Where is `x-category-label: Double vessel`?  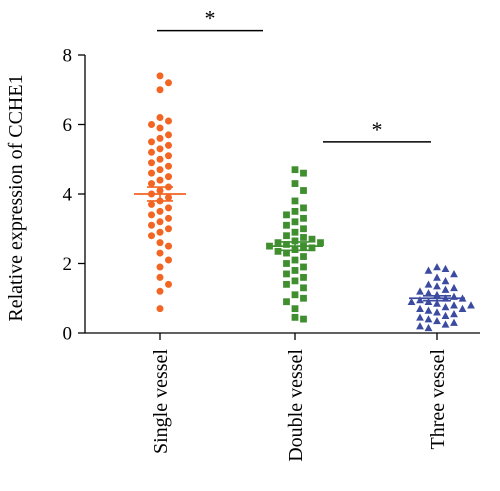 x-category-label: Double vessel is located at coordinates (296, 405).